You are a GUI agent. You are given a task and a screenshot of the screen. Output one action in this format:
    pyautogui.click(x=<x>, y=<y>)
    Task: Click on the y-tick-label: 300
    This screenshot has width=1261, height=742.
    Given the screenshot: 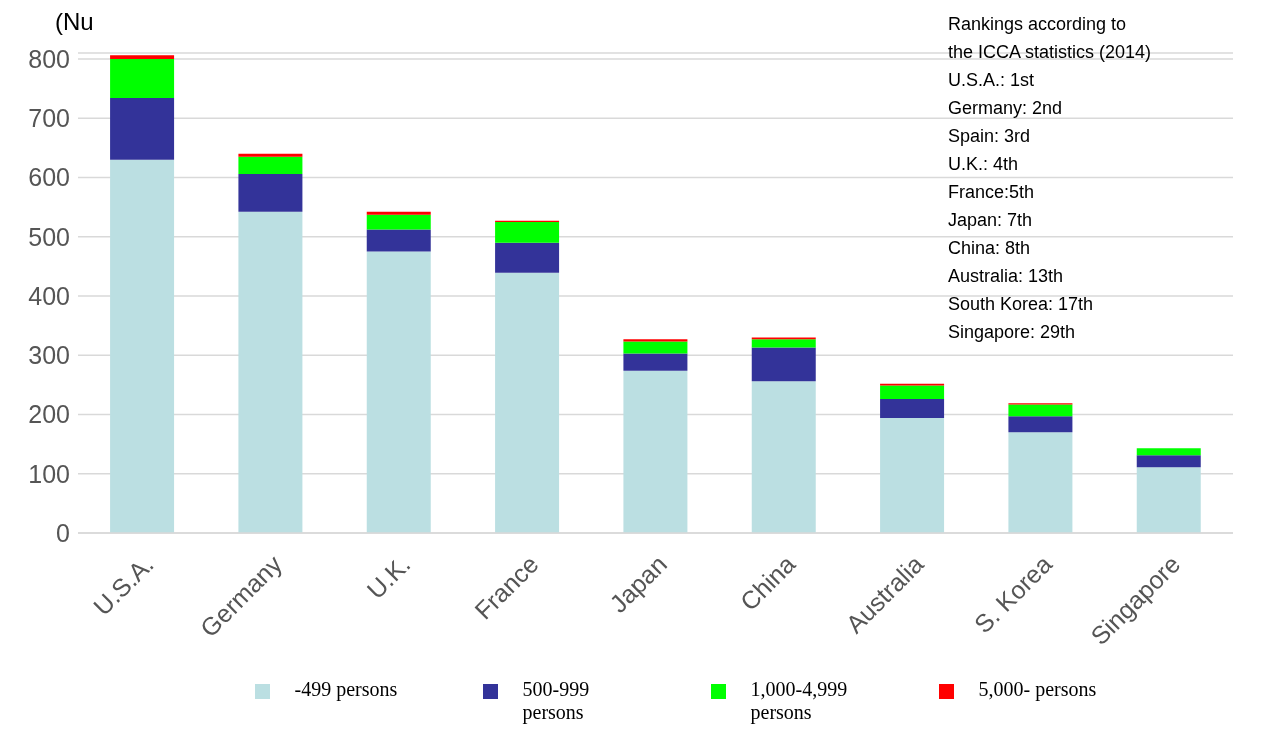 What is the action you would take?
    pyautogui.click(x=49, y=355)
    